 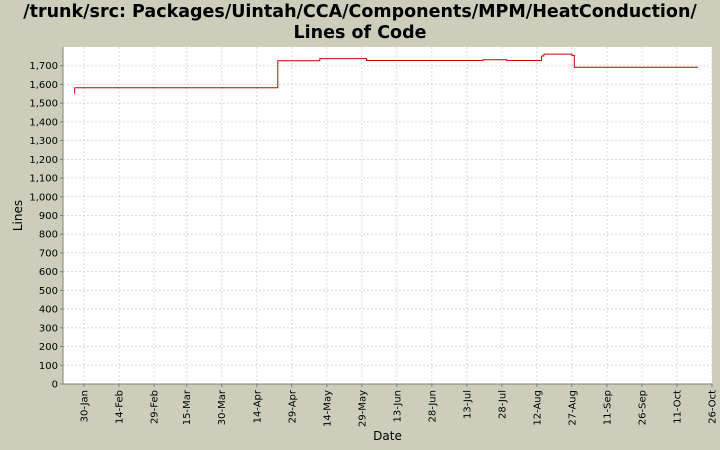 What do you see at coordinates (48, 235) in the screenshot?
I see `y-tick-label: 800` at bounding box center [48, 235].